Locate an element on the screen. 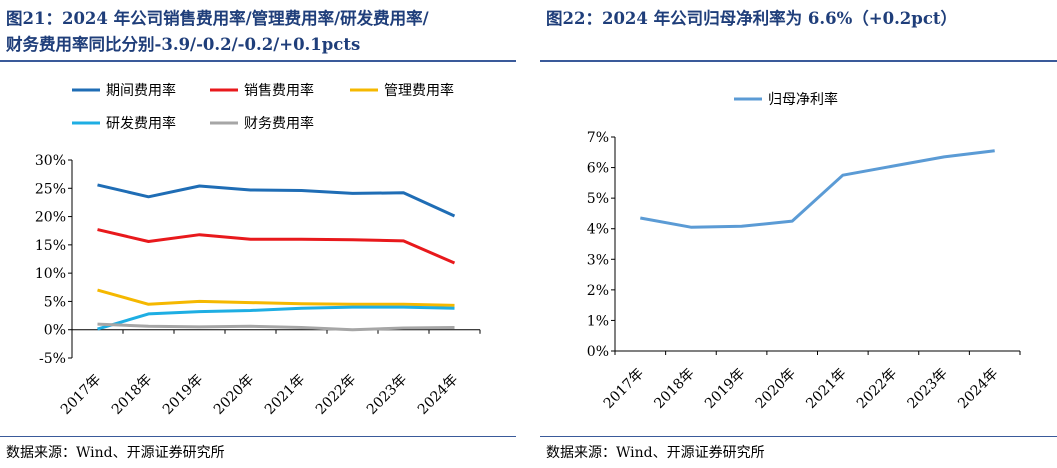 Image resolution: width=1057 pixels, height=468 pixels. left-y-tick-label-3: 10% is located at coordinates (50, 274).